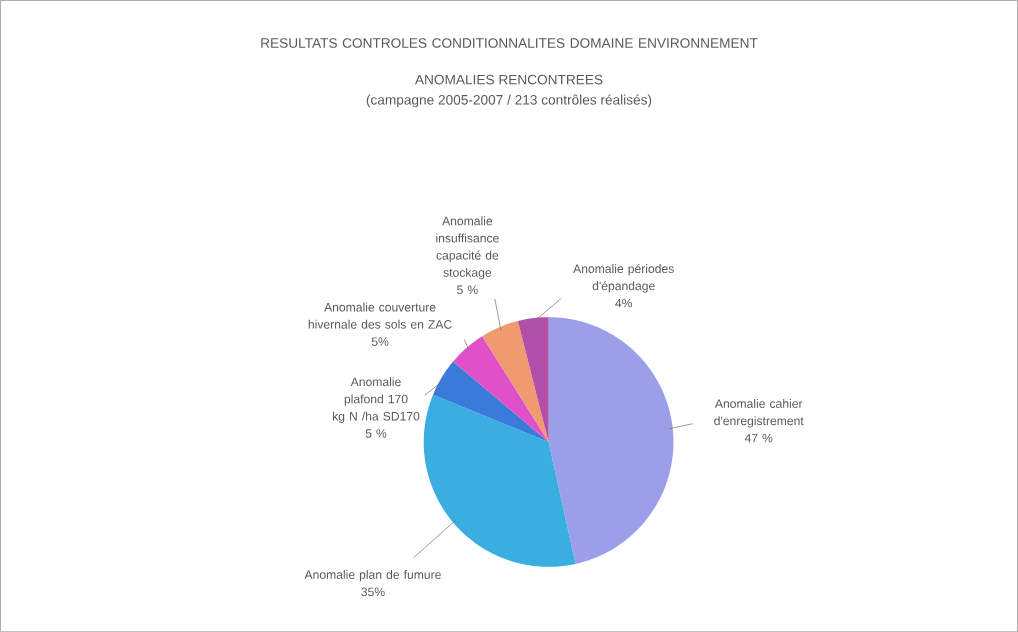 Image resolution: width=1018 pixels, height=632 pixels. What do you see at coordinates (758, 438) in the screenshot?
I see `data-label: 47 %` at bounding box center [758, 438].